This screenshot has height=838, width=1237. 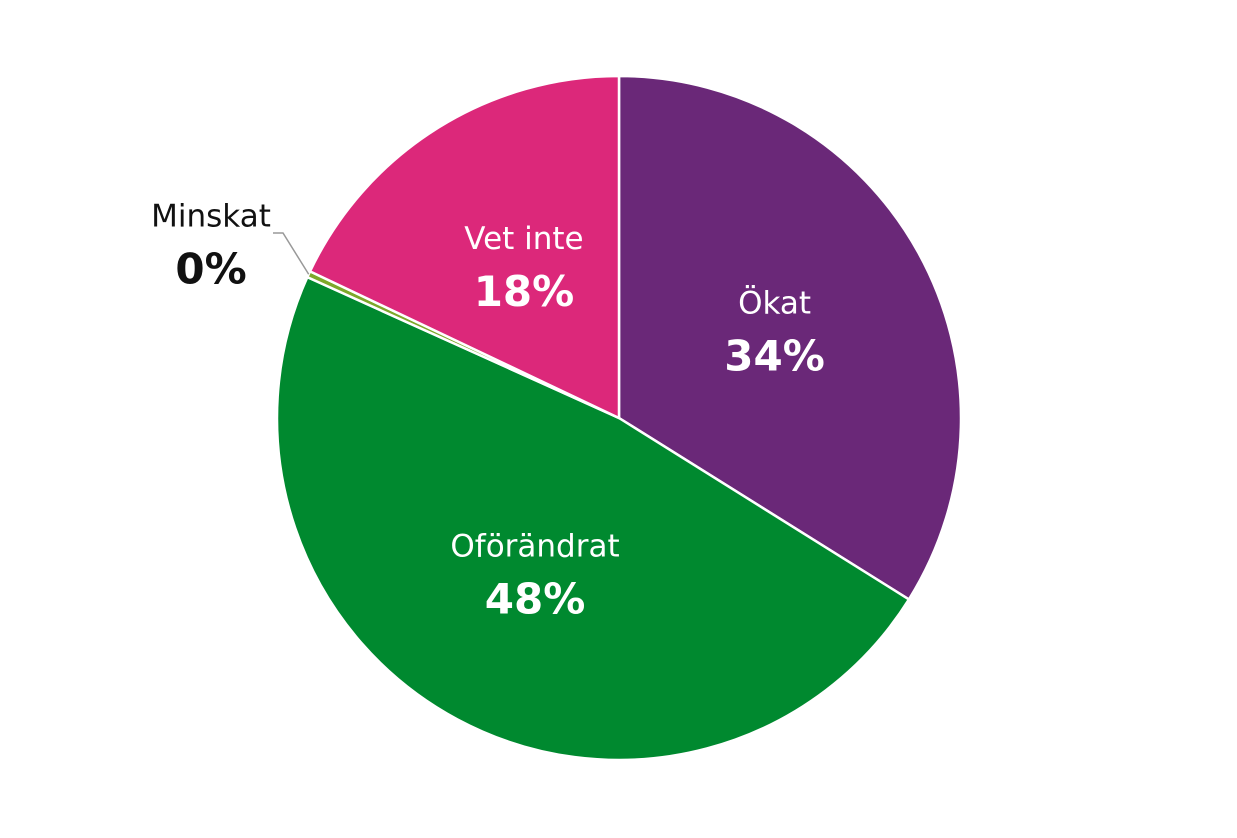 I want to click on pie-slice, so click(x=464, y=247).